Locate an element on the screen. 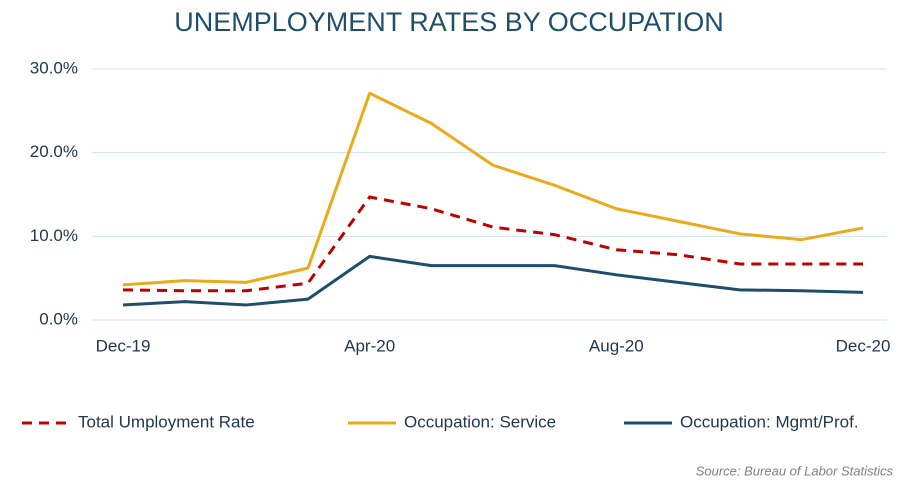 The image size is (898, 485). series-line is located at coordinates (493, 280).